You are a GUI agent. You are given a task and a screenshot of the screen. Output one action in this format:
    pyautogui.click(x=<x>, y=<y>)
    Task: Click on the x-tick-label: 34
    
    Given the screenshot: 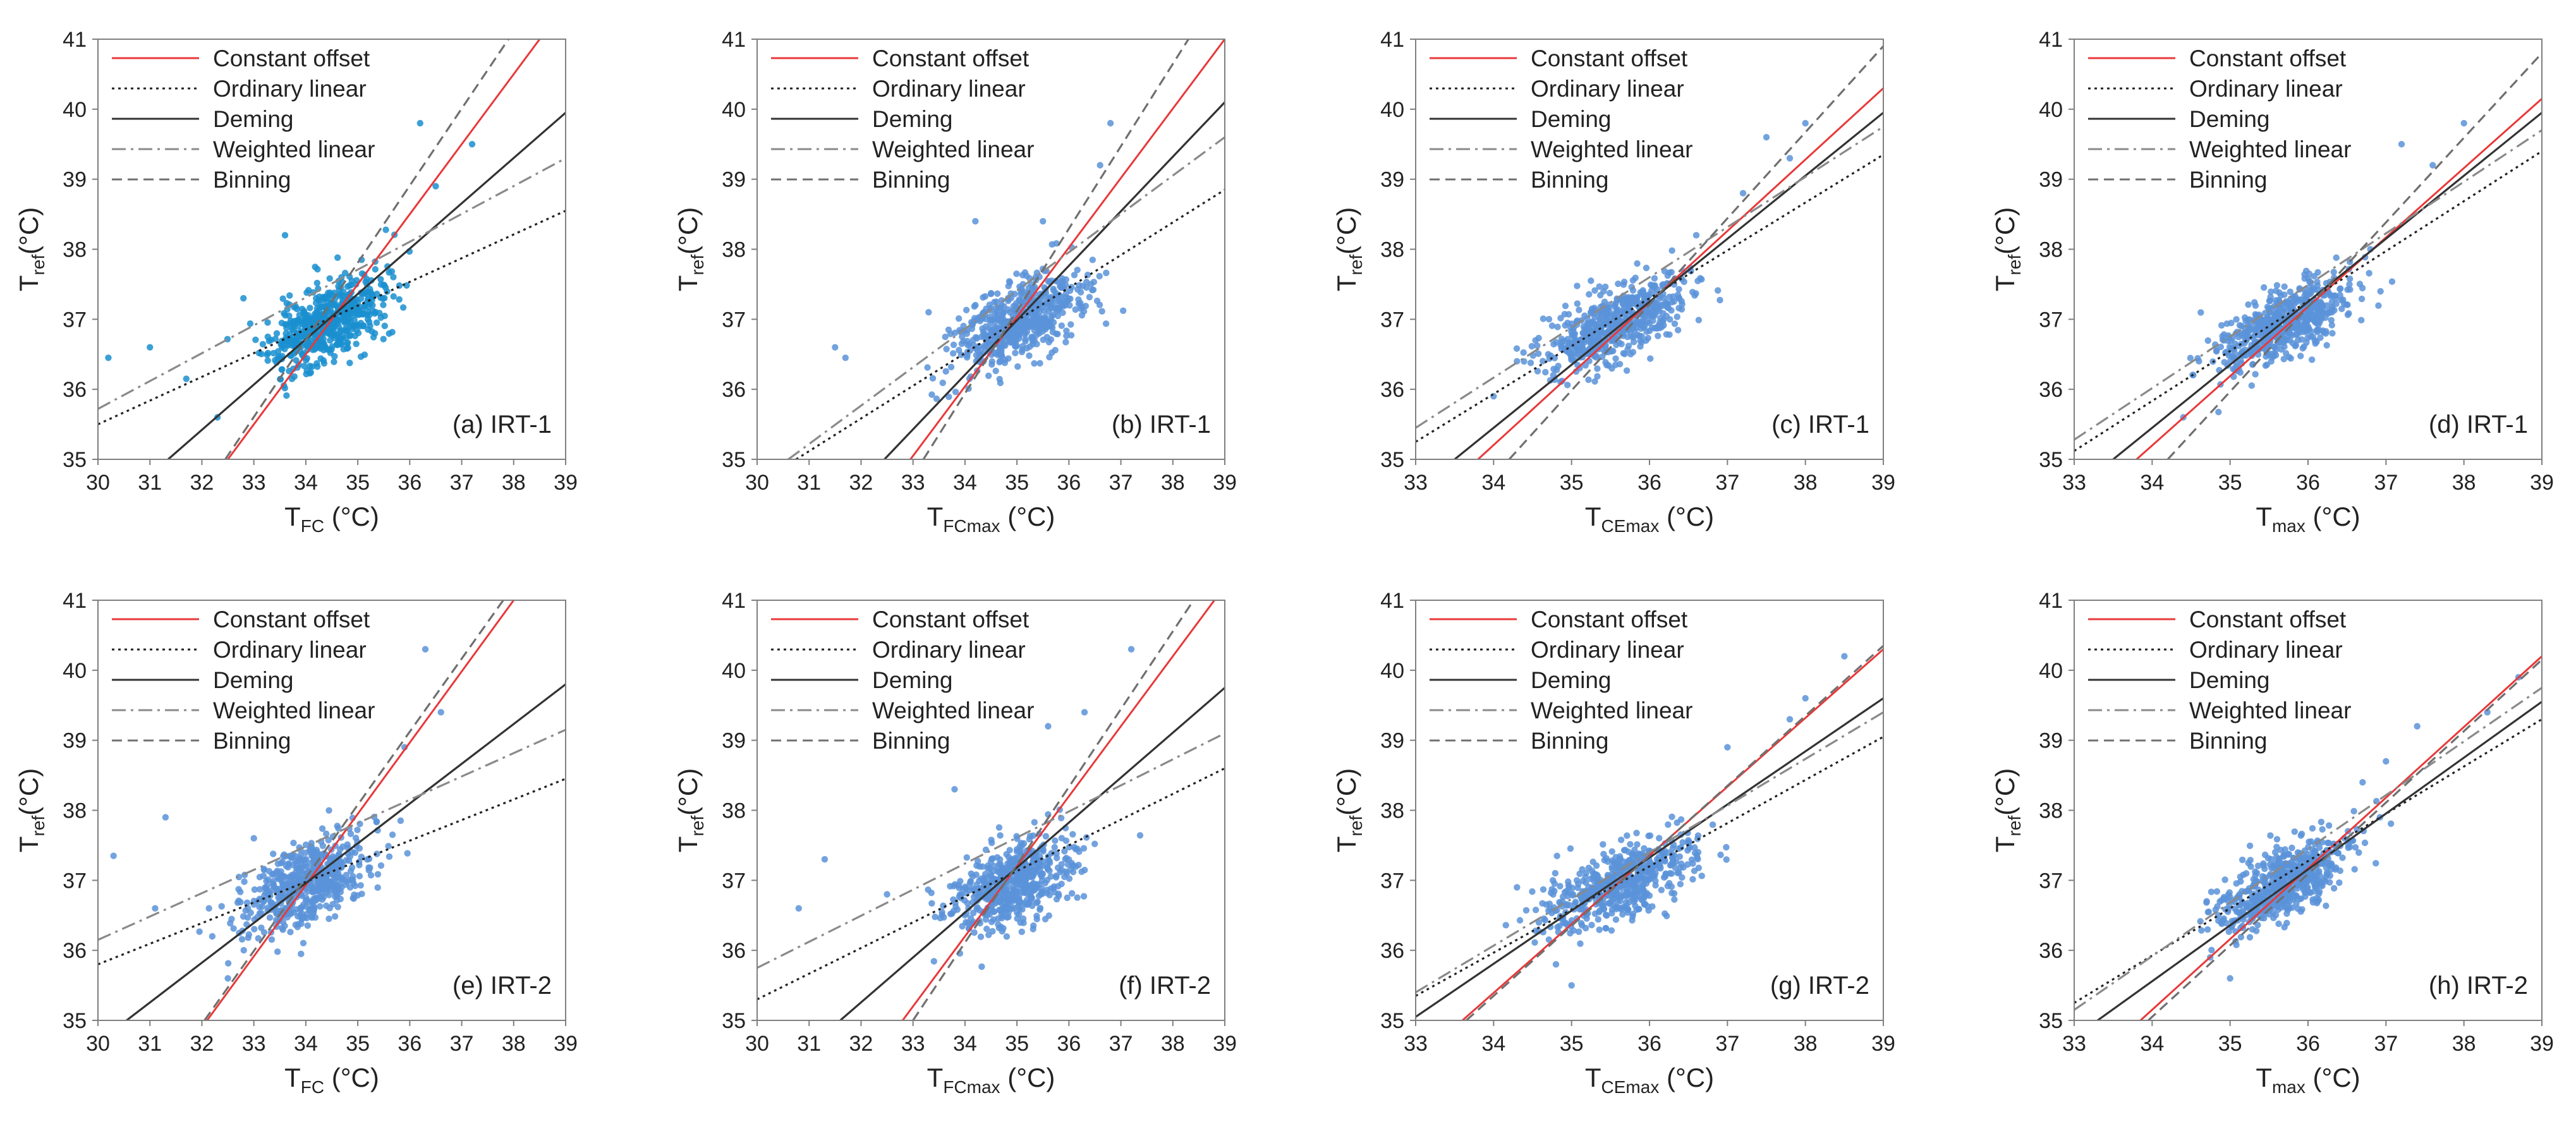 What is the action you would take?
    pyautogui.click(x=306, y=483)
    